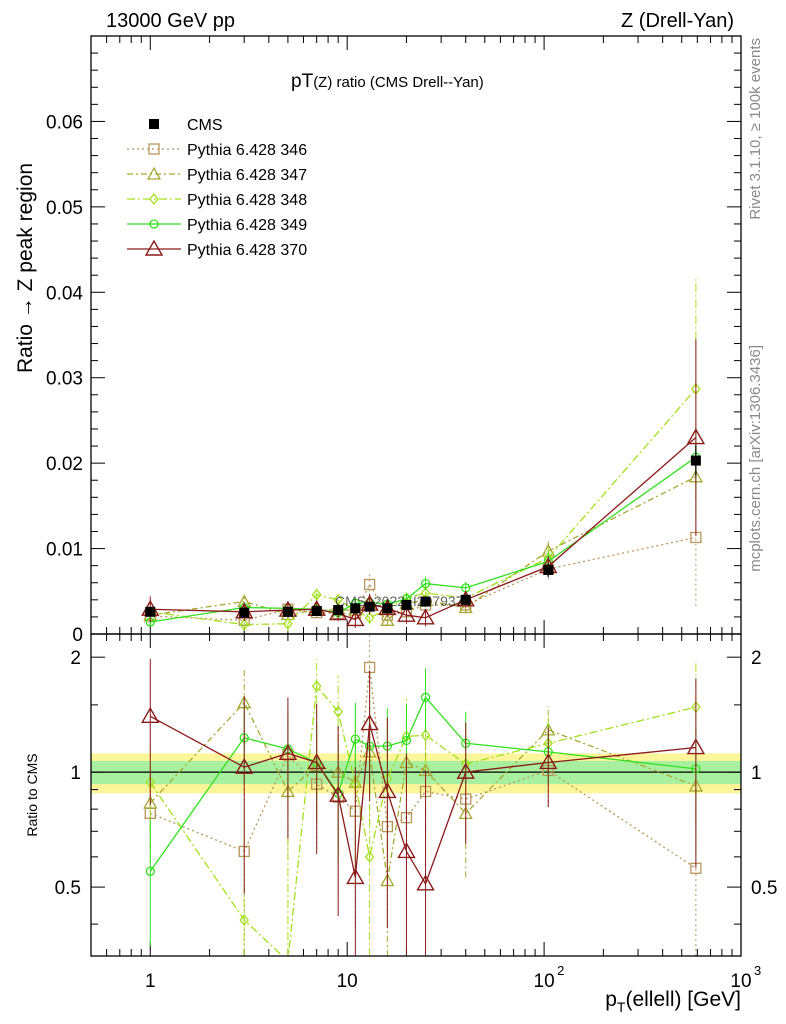 Image resolution: width=786 pixels, height=1024 pixels. Describe the element at coordinates (77, 635) in the screenshot. I see `upper-y-tick-label: 0` at that location.